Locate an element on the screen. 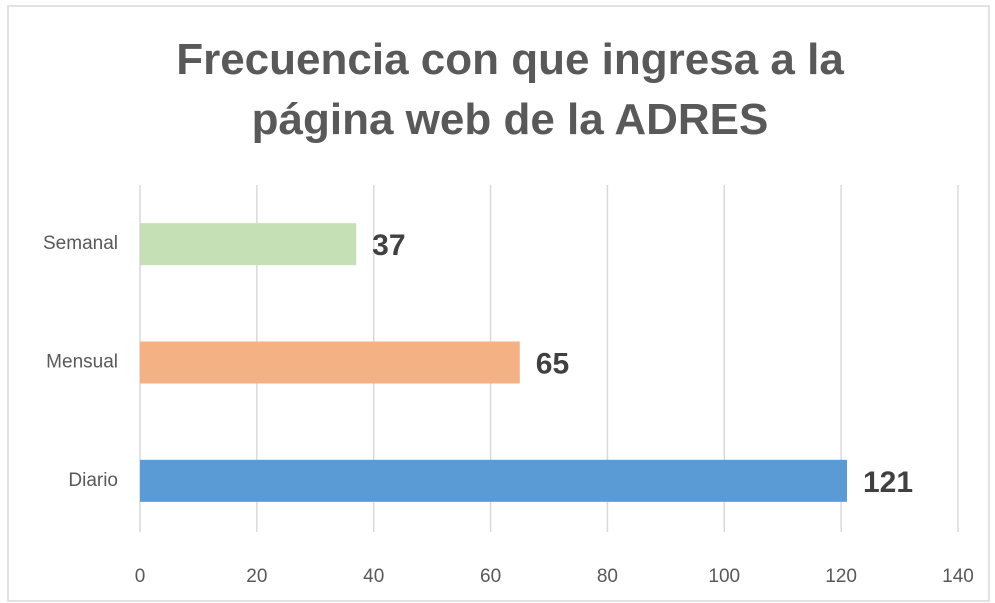 Image resolution: width=995 pixels, height=603 pixels. x-tick-label: 40 is located at coordinates (373, 576).